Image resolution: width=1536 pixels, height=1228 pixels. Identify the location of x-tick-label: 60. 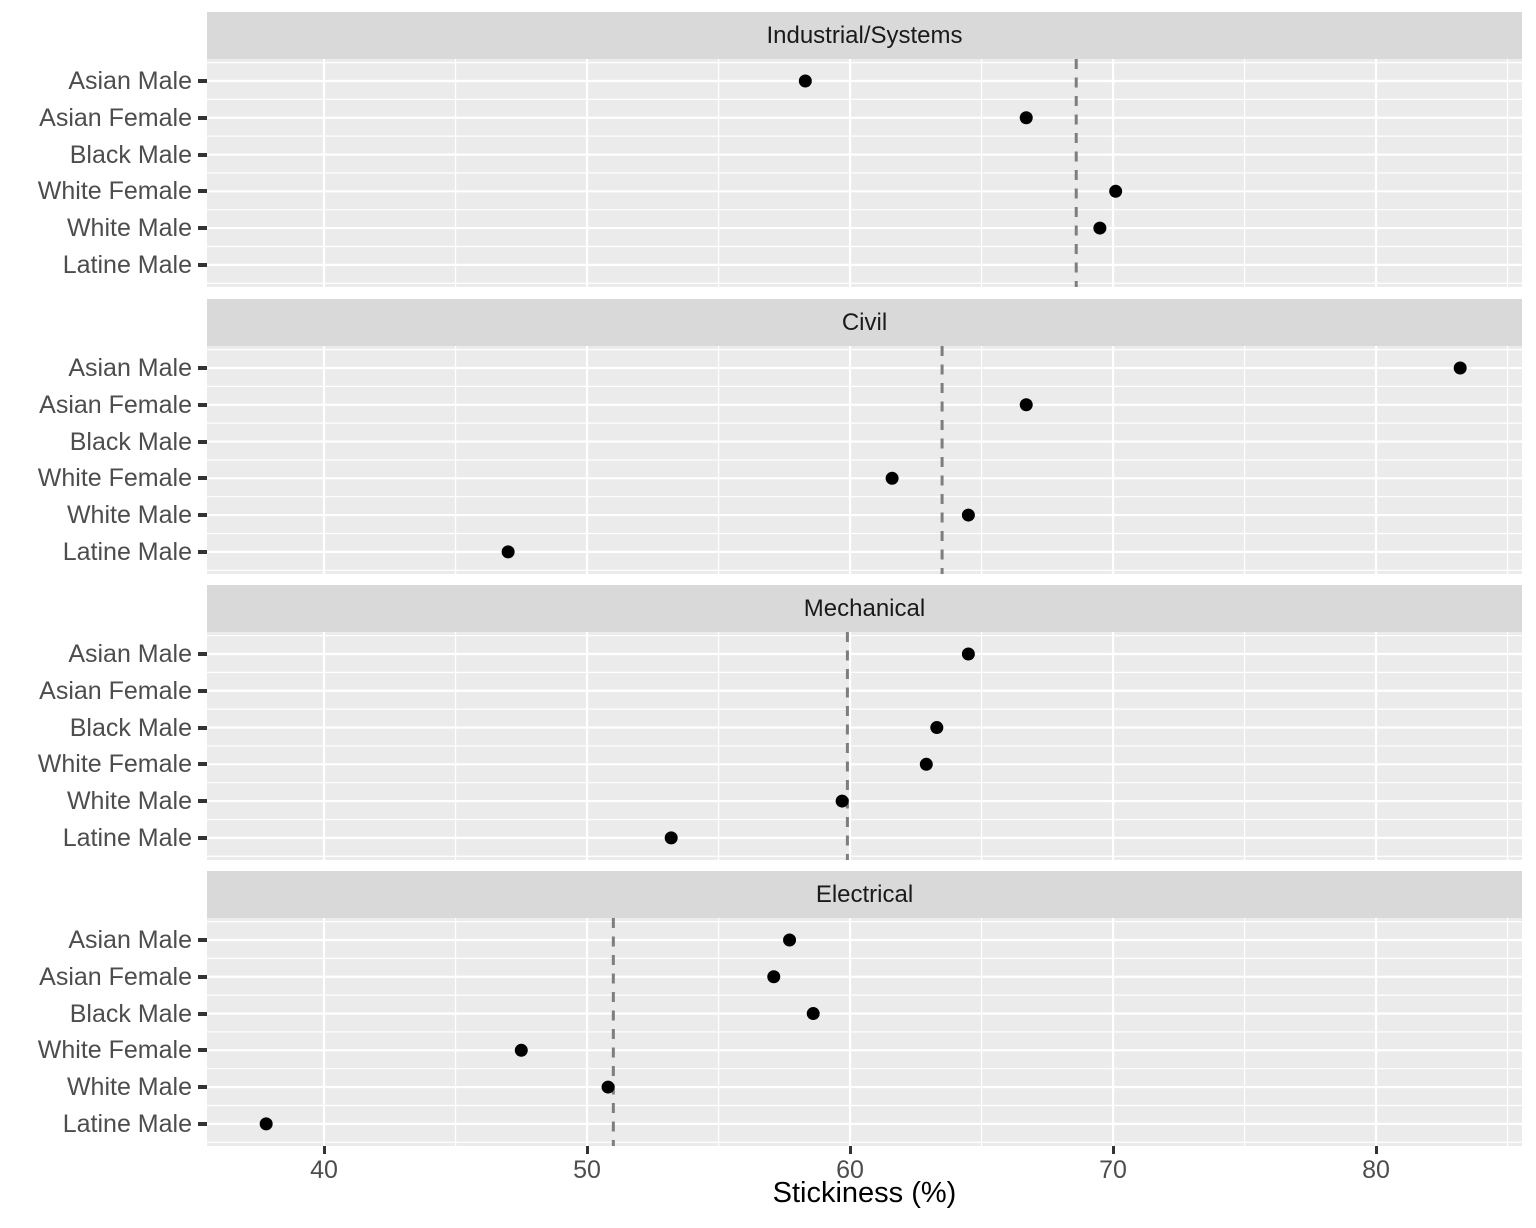
(850, 1170).